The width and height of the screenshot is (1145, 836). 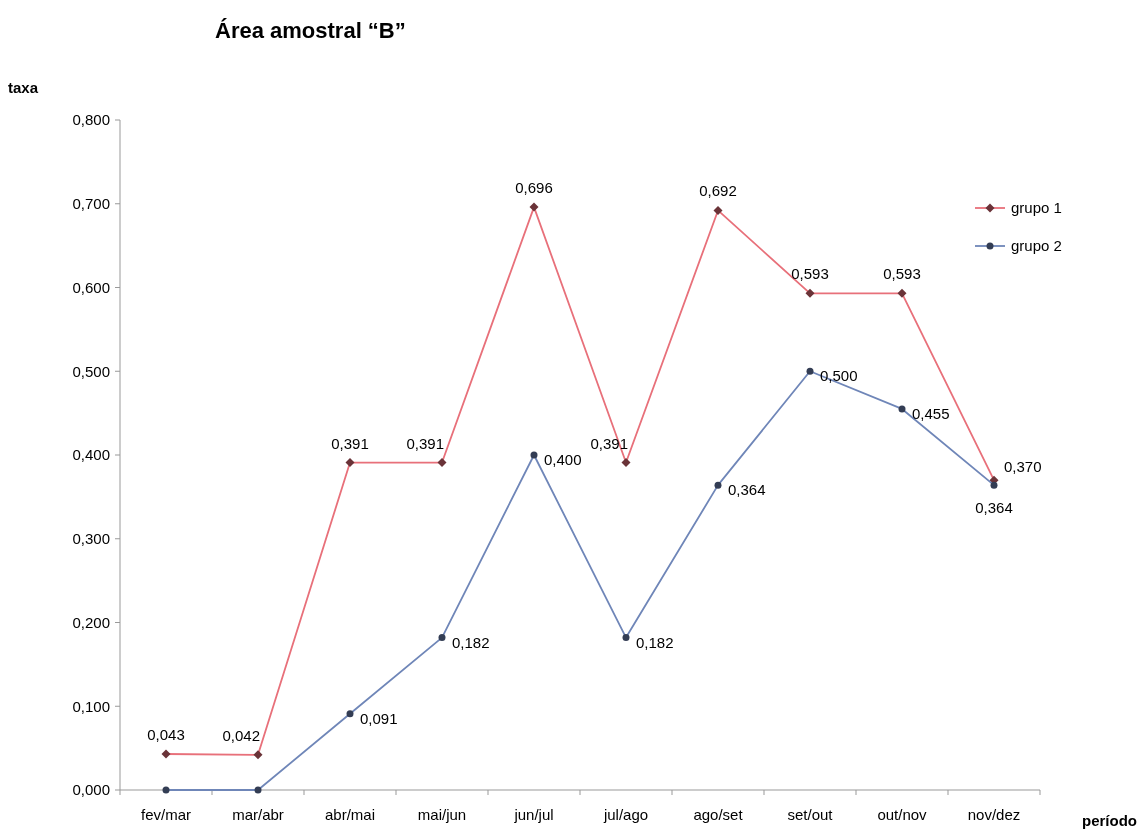 What do you see at coordinates (91, 455) in the screenshot?
I see `y-tick-label: 0,400` at bounding box center [91, 455].